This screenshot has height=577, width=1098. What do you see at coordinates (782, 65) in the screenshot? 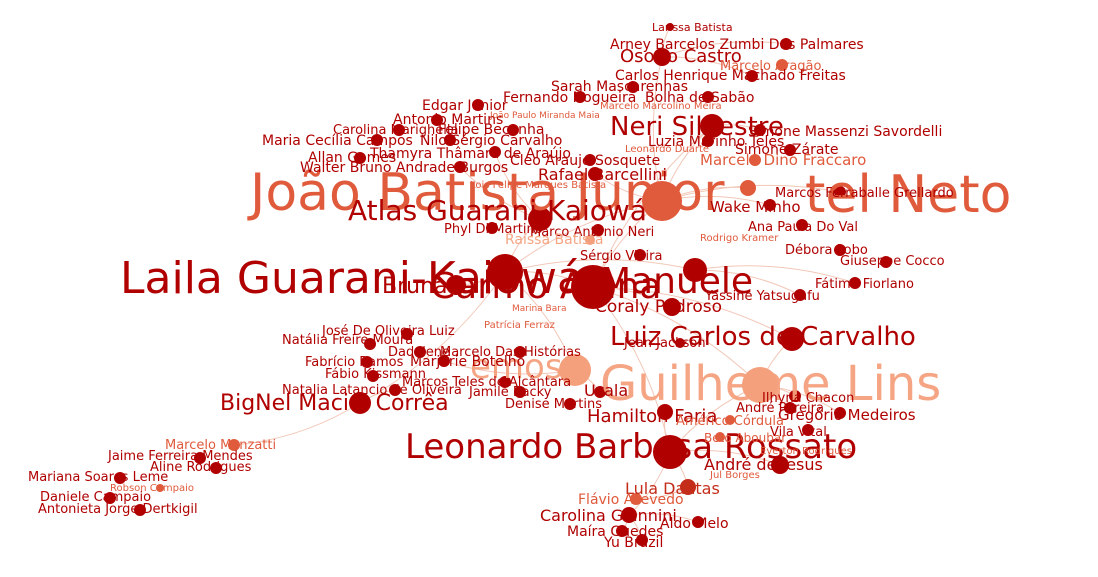
I see `node-marceloa` at bounding box center [782, 65].